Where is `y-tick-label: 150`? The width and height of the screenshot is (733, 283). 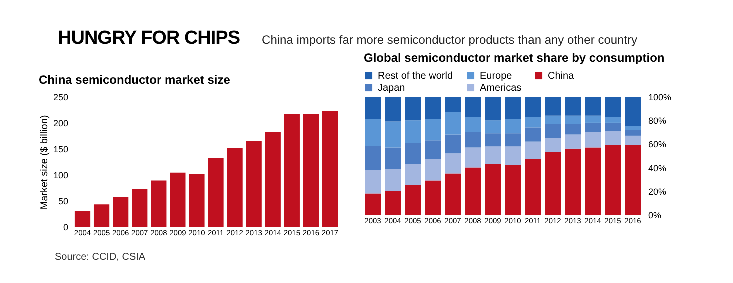 y-tick-label: 150 is located at coordinates (60, 149).